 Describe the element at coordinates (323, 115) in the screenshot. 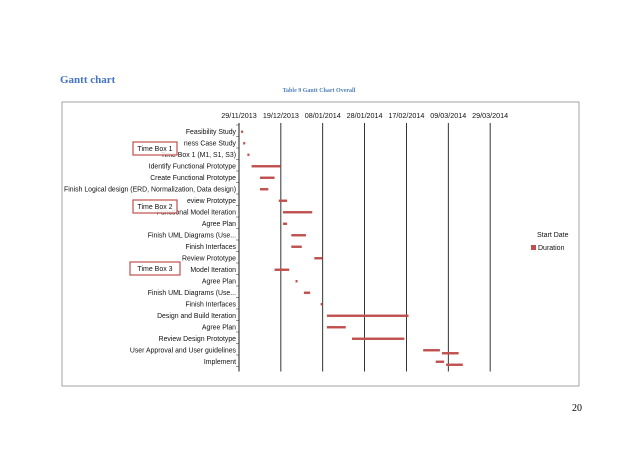

I see `x-tick-label: 08/01/2014` at that location.